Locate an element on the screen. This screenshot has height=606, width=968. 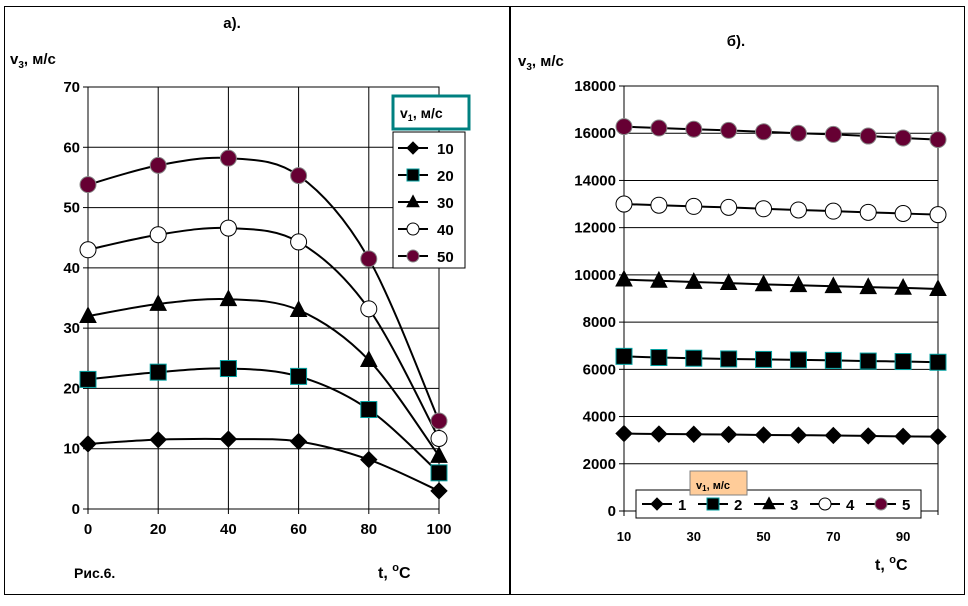
chart-b-legend-label-1: 1 is located at coordinates (682, 505).